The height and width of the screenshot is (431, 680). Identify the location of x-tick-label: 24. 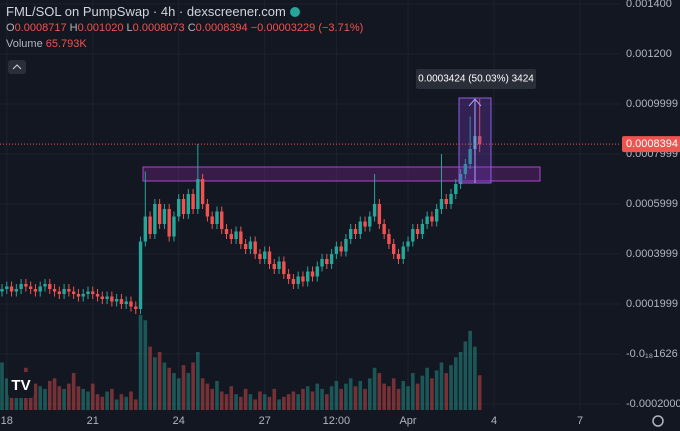
(179, 421).